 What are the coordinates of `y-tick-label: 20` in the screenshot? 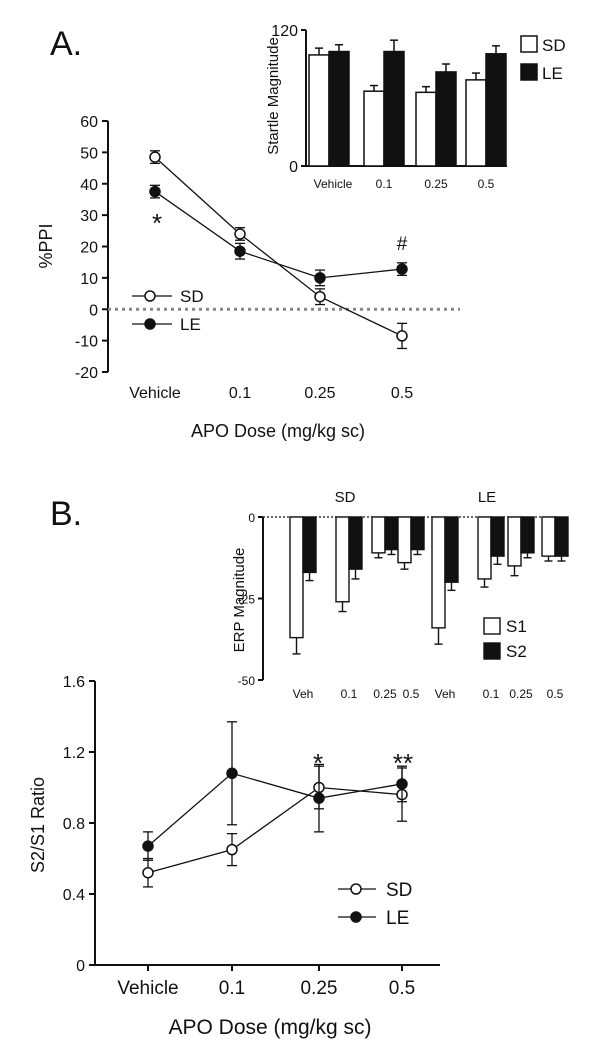 It's located at (89, 248).